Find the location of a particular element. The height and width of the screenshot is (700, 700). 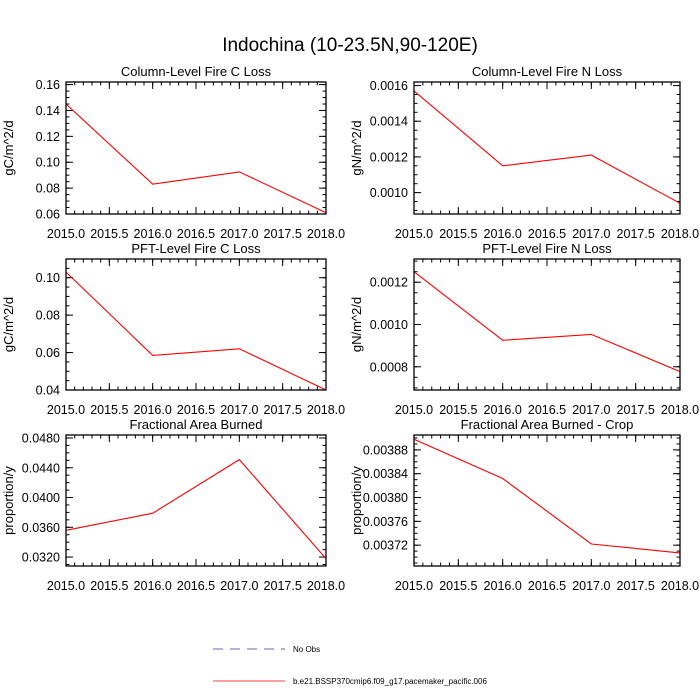

panel-title: Column-Level Fire N Loss is located at coordinates (547, 71).